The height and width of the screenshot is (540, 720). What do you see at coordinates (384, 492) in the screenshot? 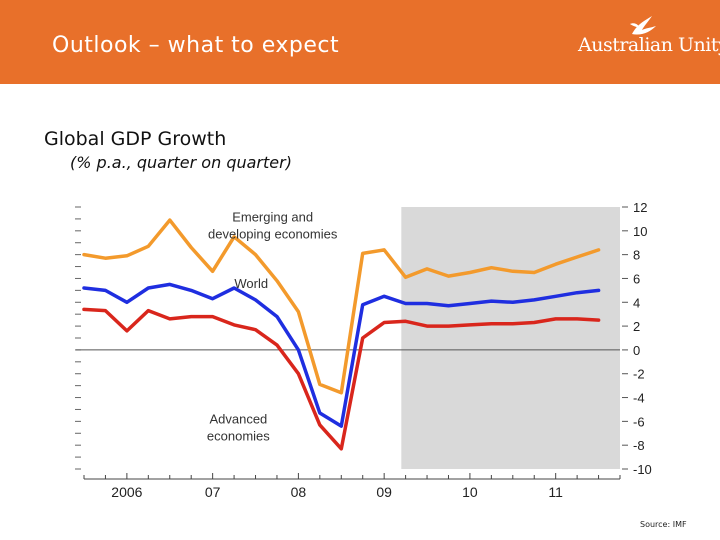
I see `x-tick-label: 09` at bounding box center [384, 492].